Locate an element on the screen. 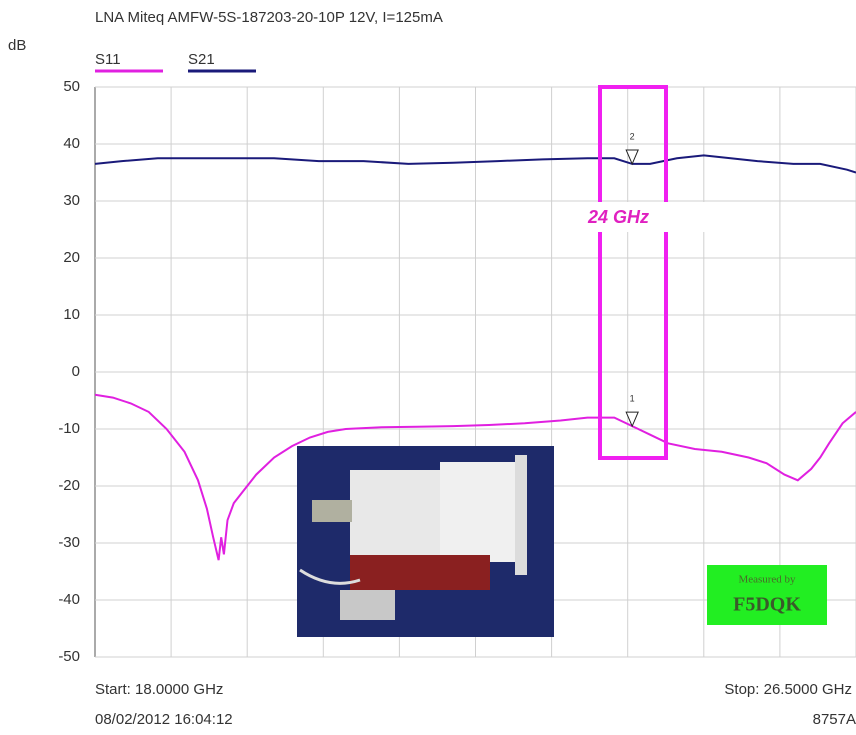 This screenshot has width=856, height=735. badge: Measured by F5DQK is located at coordinates (767, 595).